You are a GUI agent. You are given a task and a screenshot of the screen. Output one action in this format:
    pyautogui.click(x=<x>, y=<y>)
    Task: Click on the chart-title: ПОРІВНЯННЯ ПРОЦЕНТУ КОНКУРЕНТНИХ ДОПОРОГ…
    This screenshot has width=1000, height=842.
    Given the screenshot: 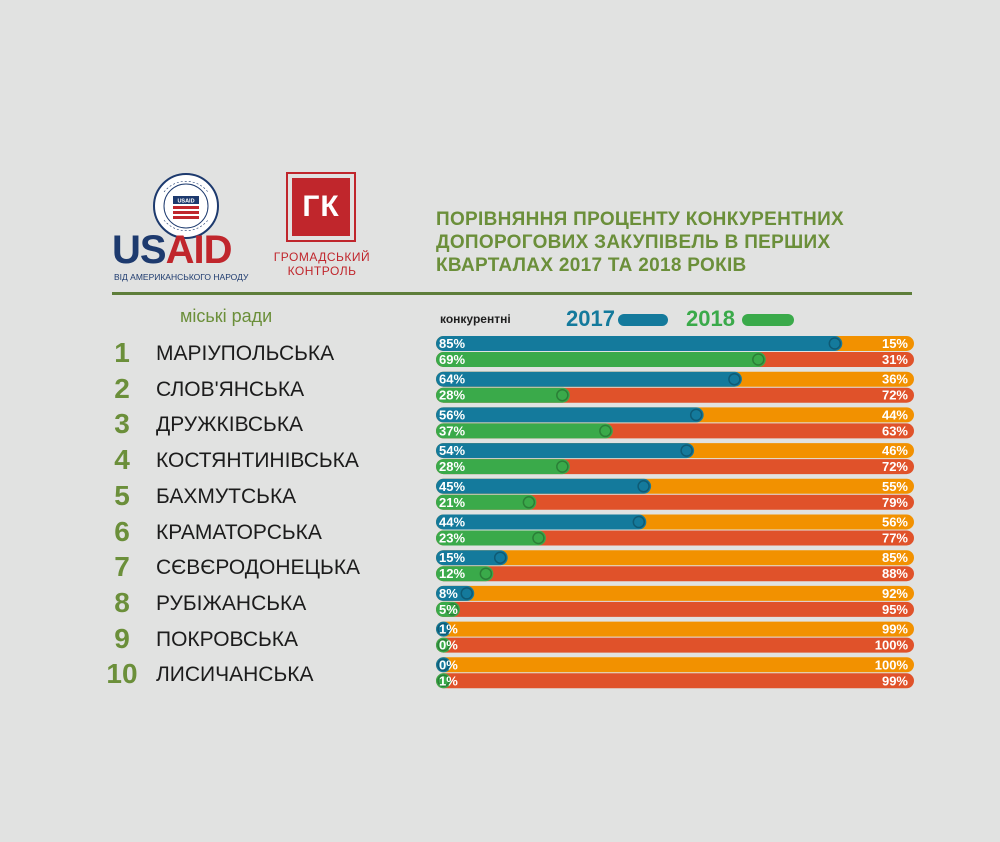 What is the action you would take?
    pyautogui.click(x=696, y=242)
    